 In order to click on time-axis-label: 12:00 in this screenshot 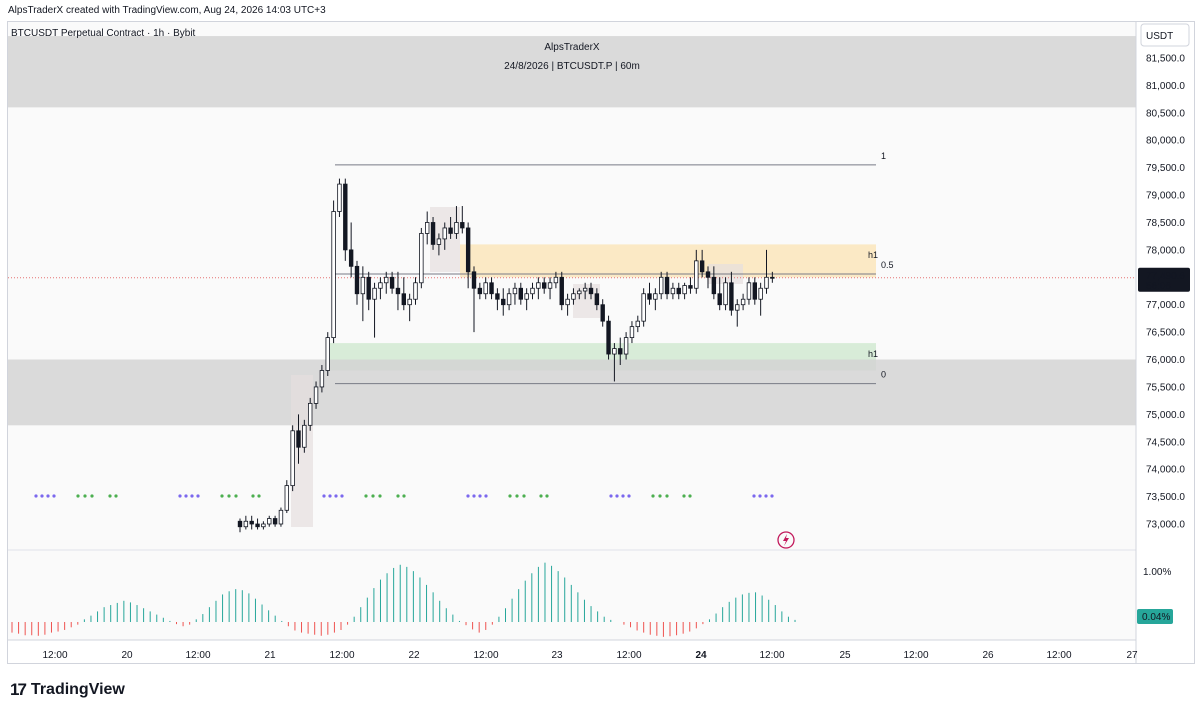, I will do `click(341, 655)`.